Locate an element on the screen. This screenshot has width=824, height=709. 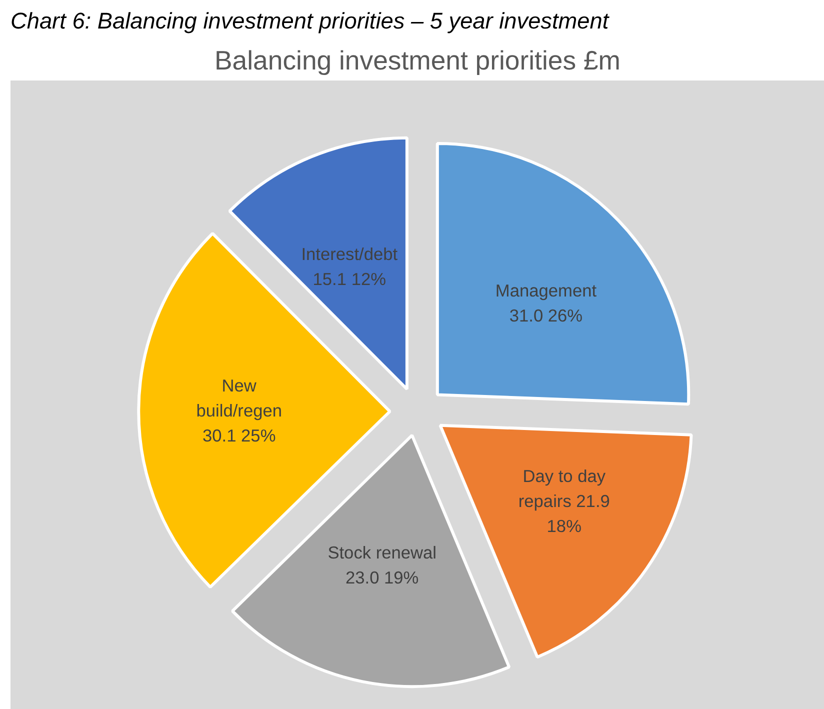
caption: Chart 6: Balancing investment priorities – 5 year investment is located at coordinates (310, 21).